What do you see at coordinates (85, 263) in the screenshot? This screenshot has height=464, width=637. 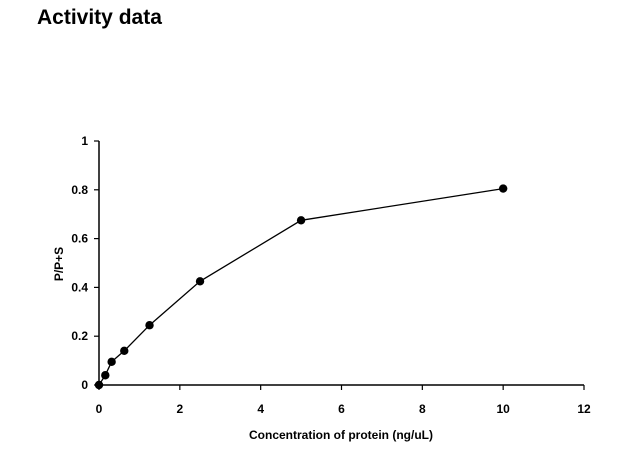 I see `y-axis-ticks: 0 0.2 0.4 0.6 0.8 1` at bounding box center [85, 263].